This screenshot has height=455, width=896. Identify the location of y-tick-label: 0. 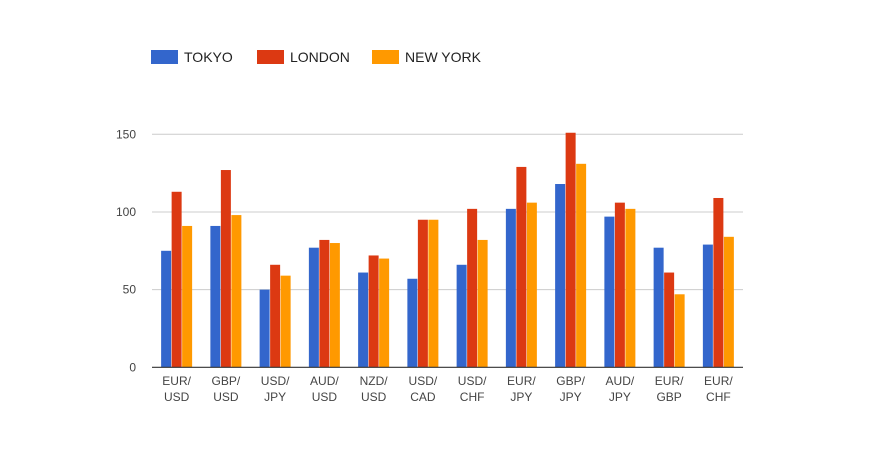
(132, 367).